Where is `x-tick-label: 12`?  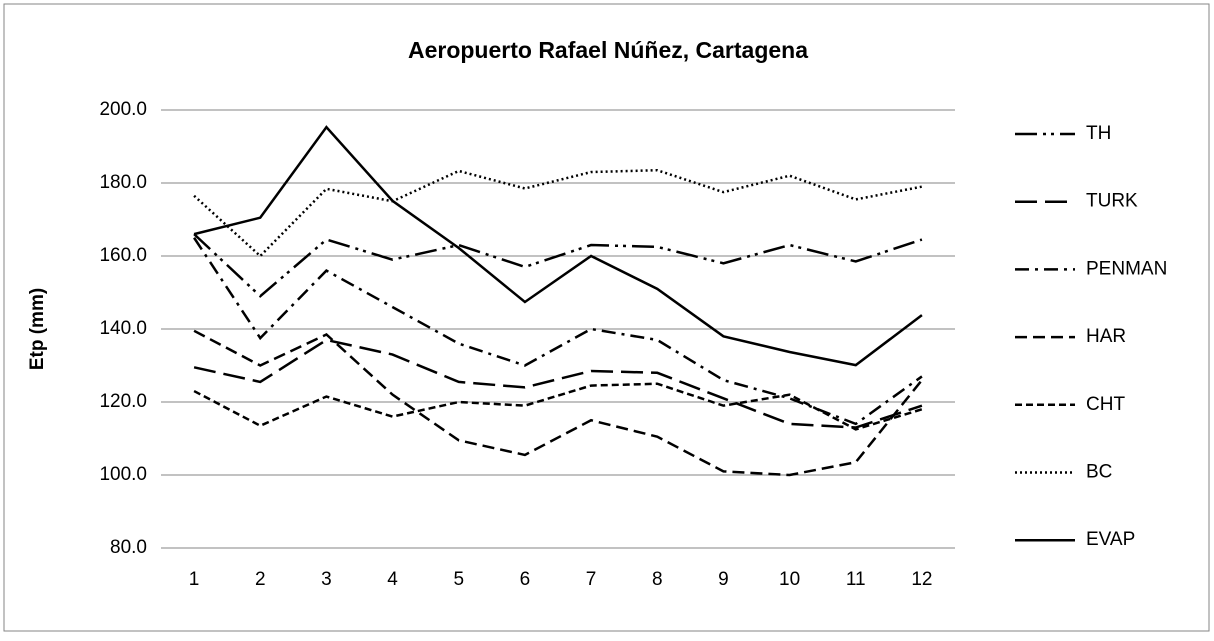 x-tick-label: 12 is located at coordinates (921, 579).